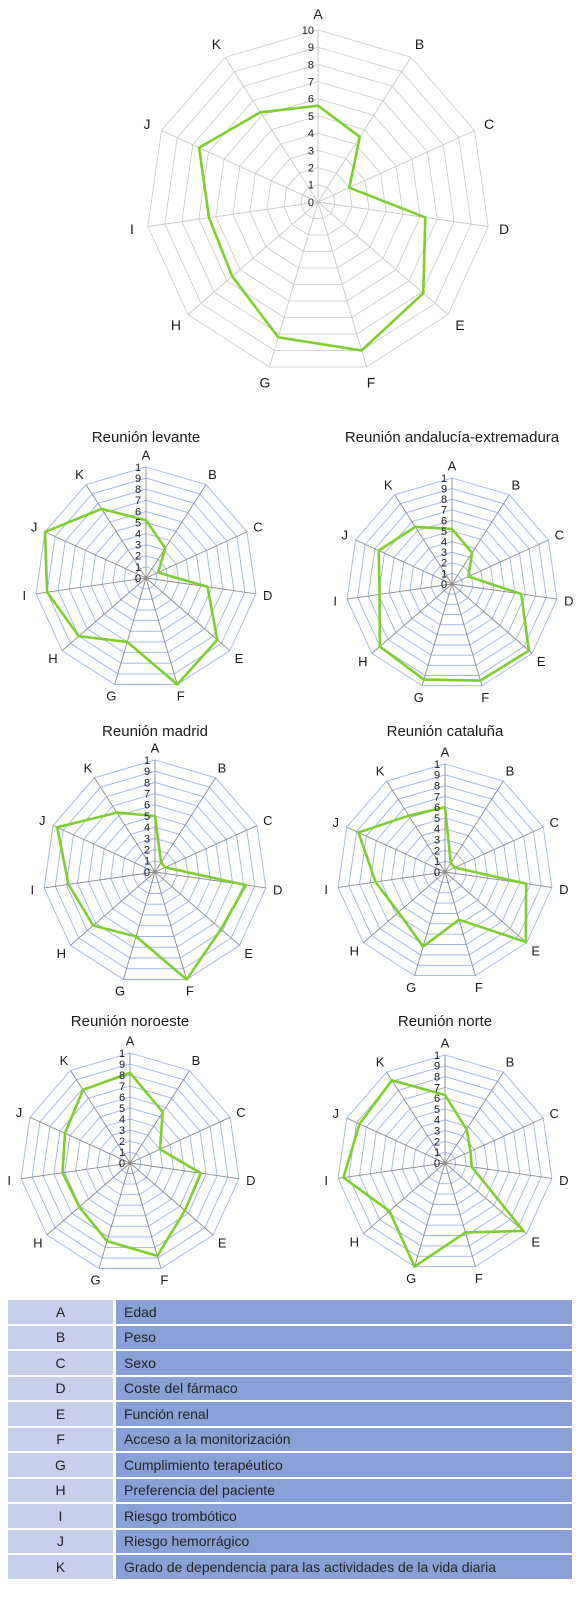 This screenshot has width=588, height=1611. I want to click on axis-label-e: E, so click(222, 1243).